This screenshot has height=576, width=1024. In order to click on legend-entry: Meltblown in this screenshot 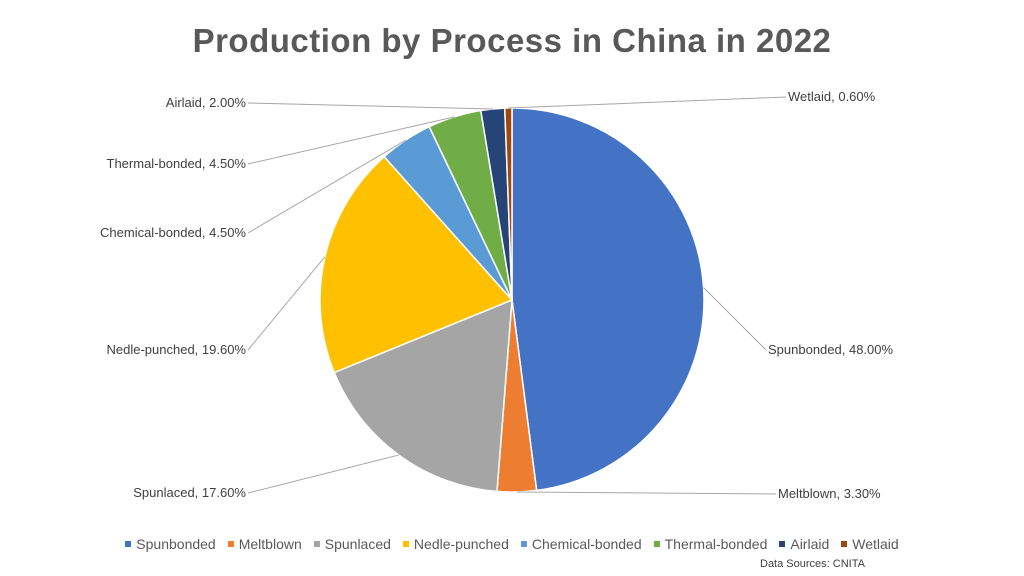, I will do `click(264, 544)`.